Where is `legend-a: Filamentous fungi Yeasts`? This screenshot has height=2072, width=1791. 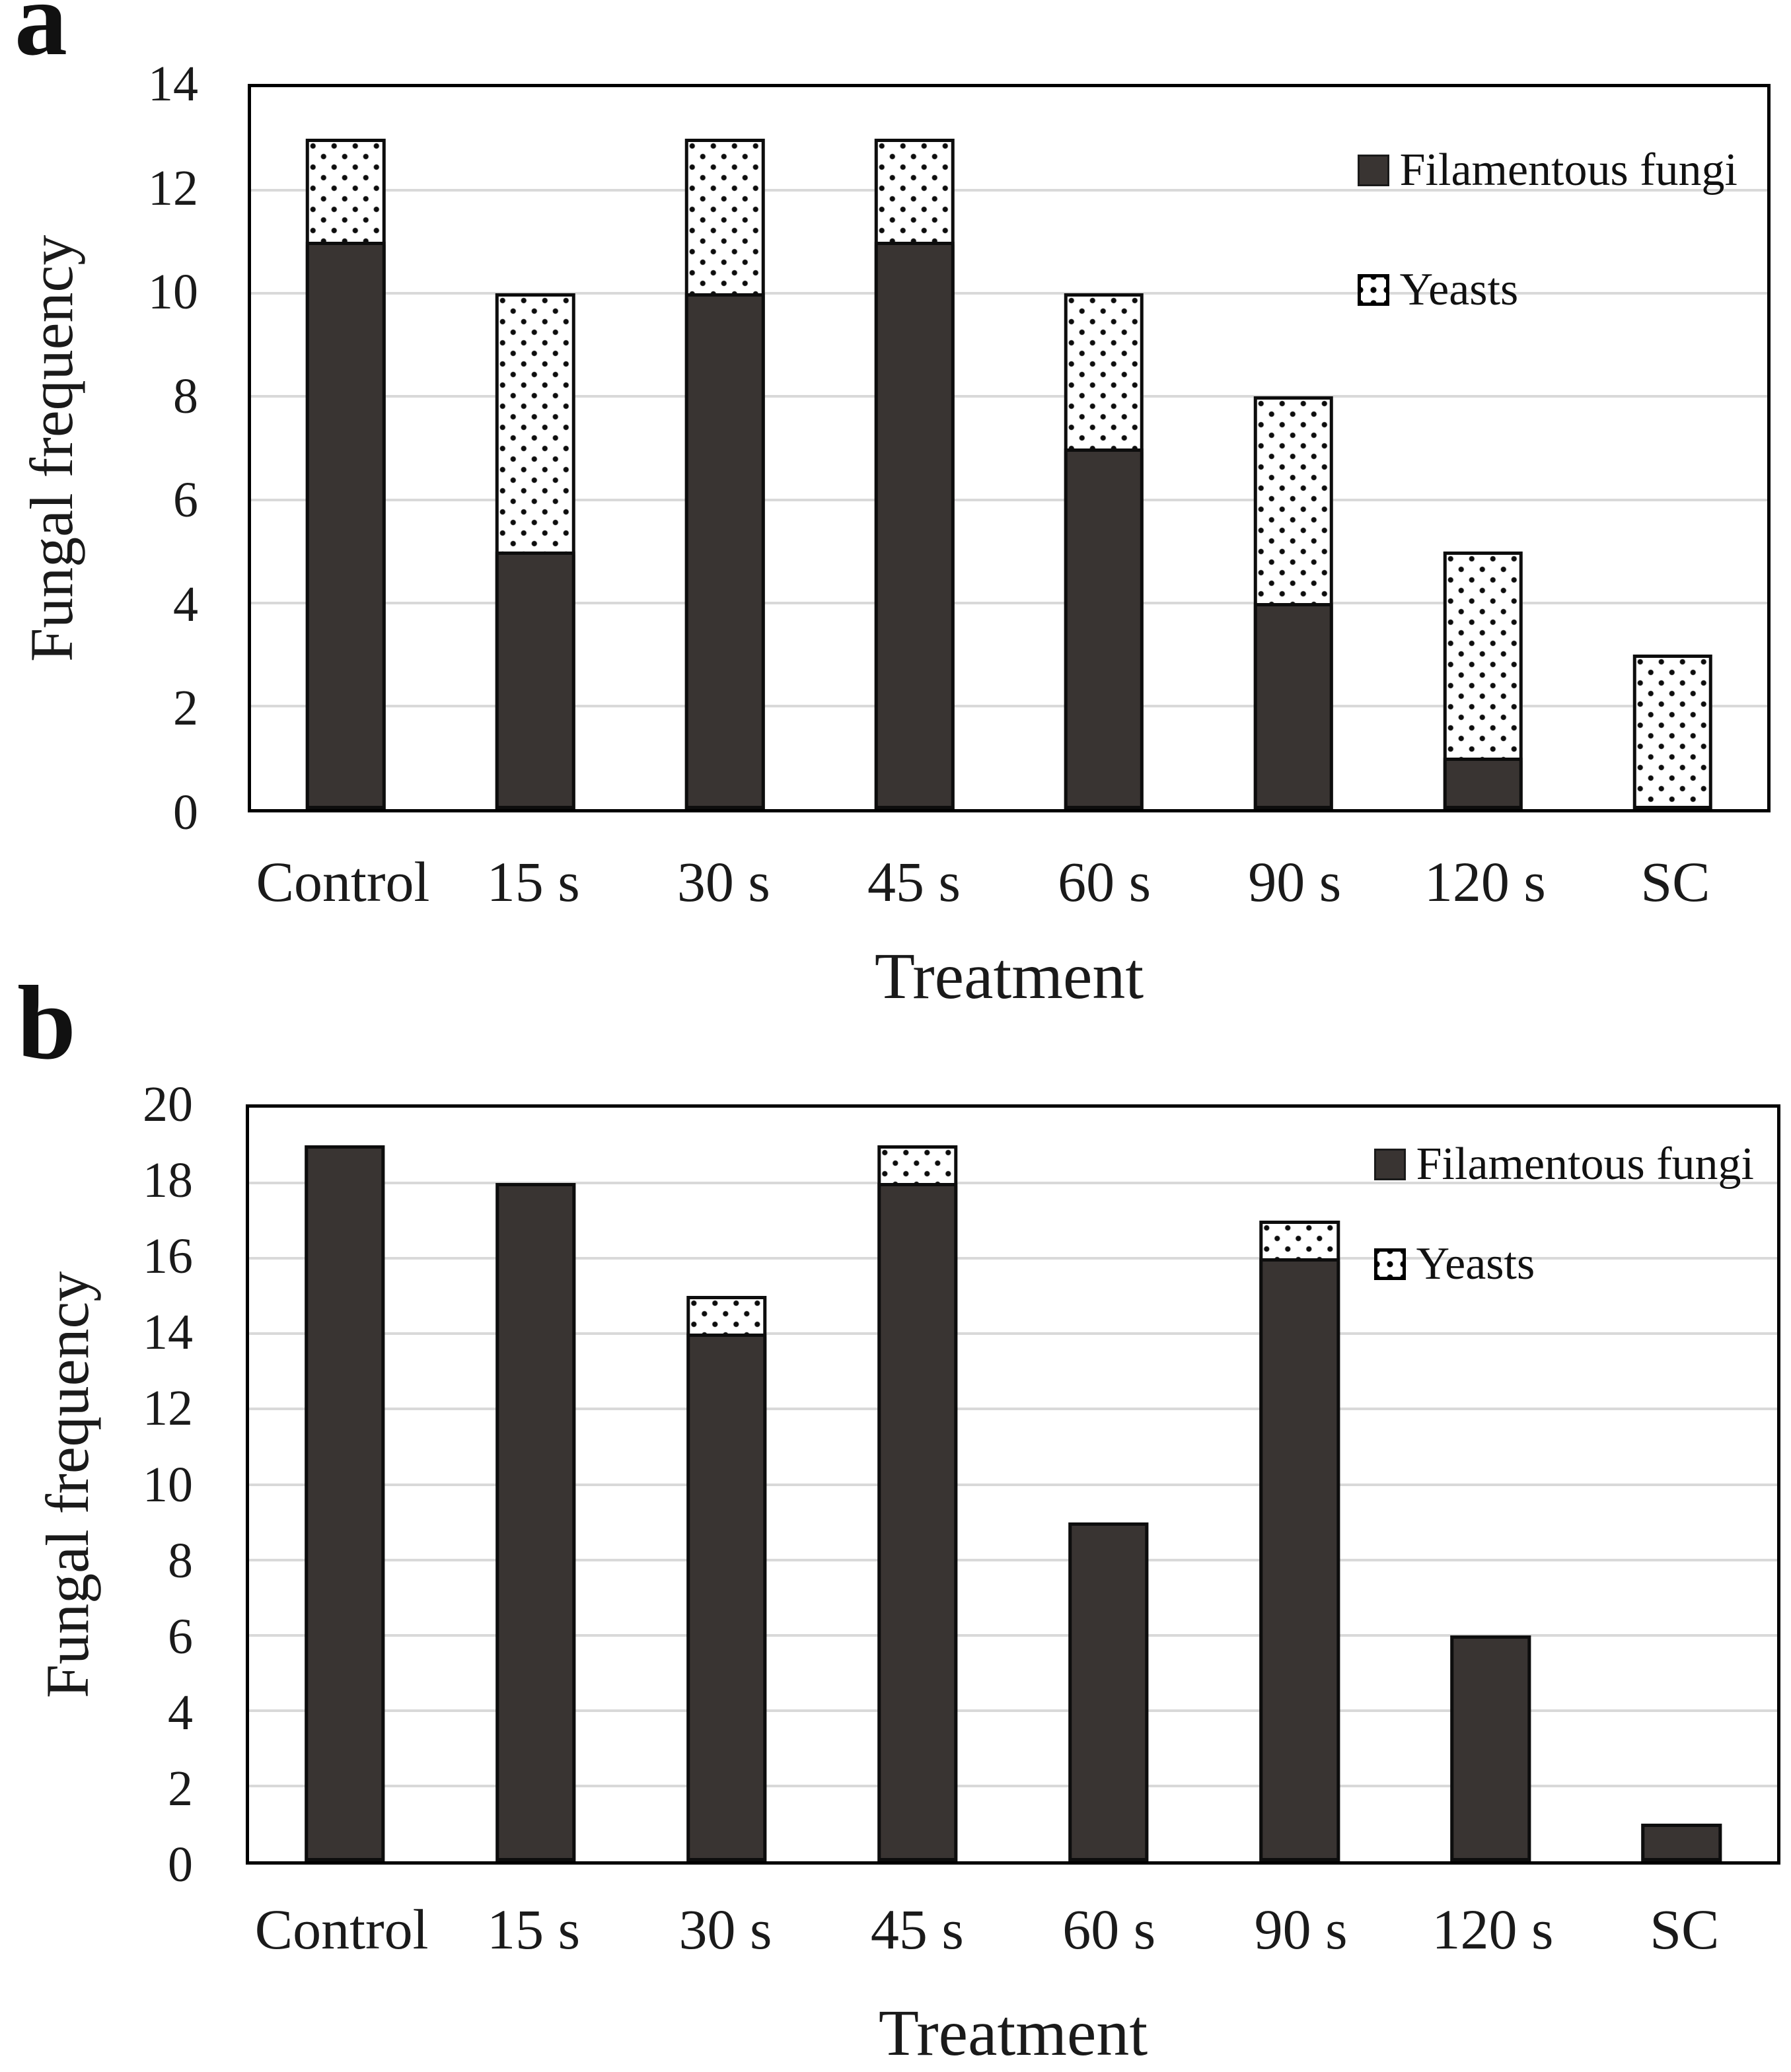
legend-a: Filamentous fungi Yeasts is located at coordinates (1547, 230).